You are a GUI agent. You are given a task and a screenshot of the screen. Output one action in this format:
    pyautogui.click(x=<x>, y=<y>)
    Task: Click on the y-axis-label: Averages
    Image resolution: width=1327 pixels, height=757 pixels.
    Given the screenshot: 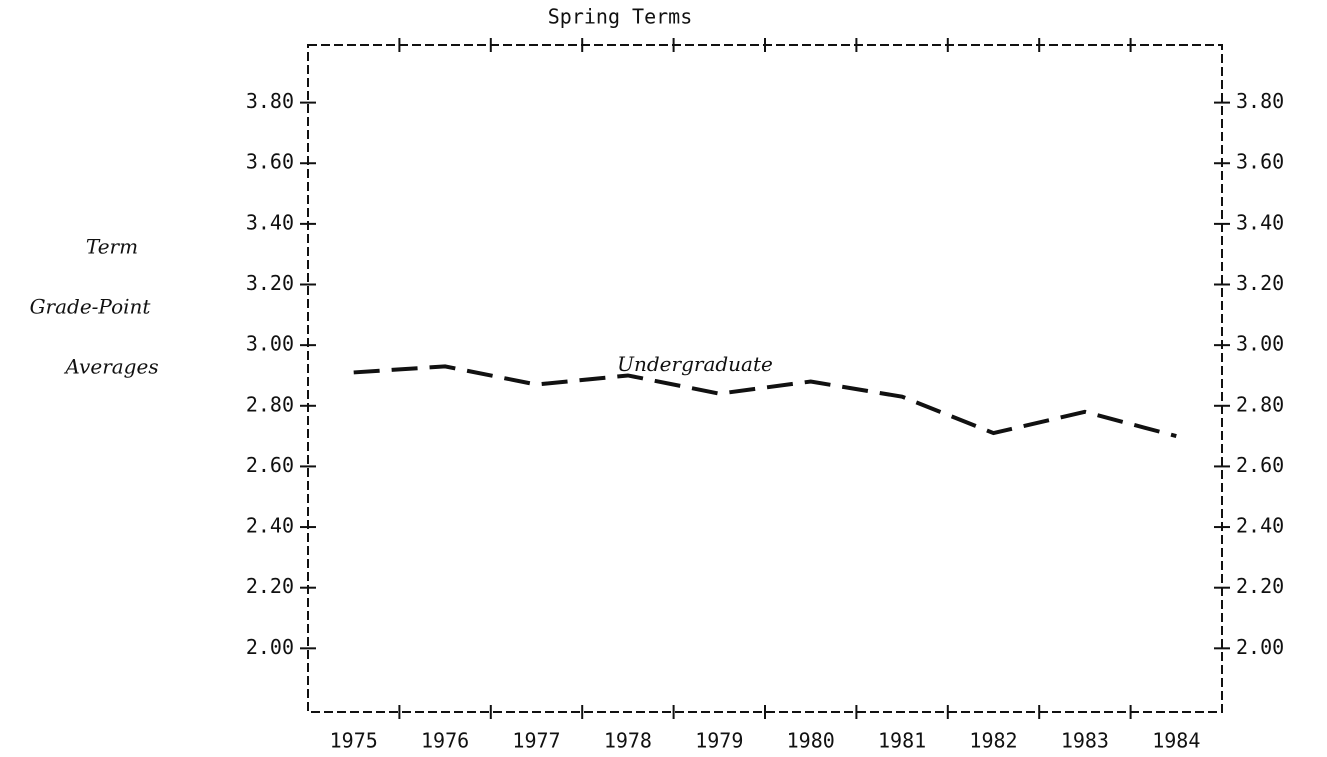 What is the action you would take?
    pyautogui.click(x=110, y=367)
    